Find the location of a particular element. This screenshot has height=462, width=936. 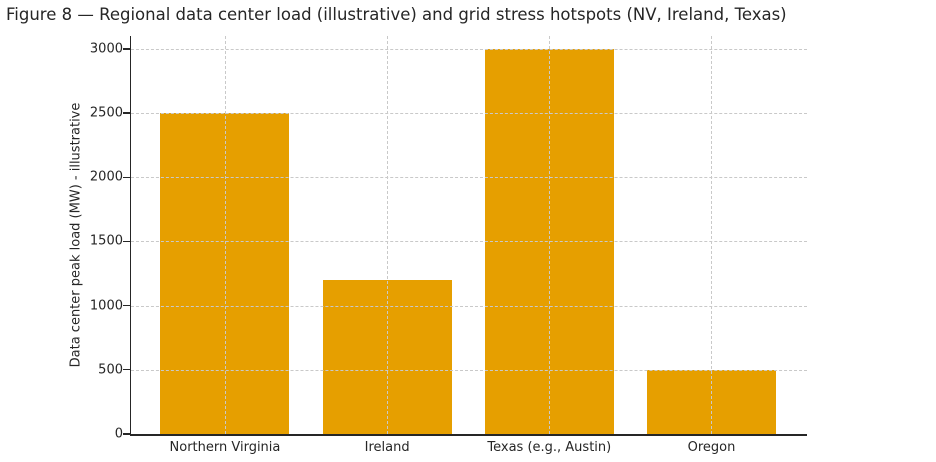

xtick-label-texas-e-g-austin: Texas (e.g., Austin) is located at coordinates (549, 447).